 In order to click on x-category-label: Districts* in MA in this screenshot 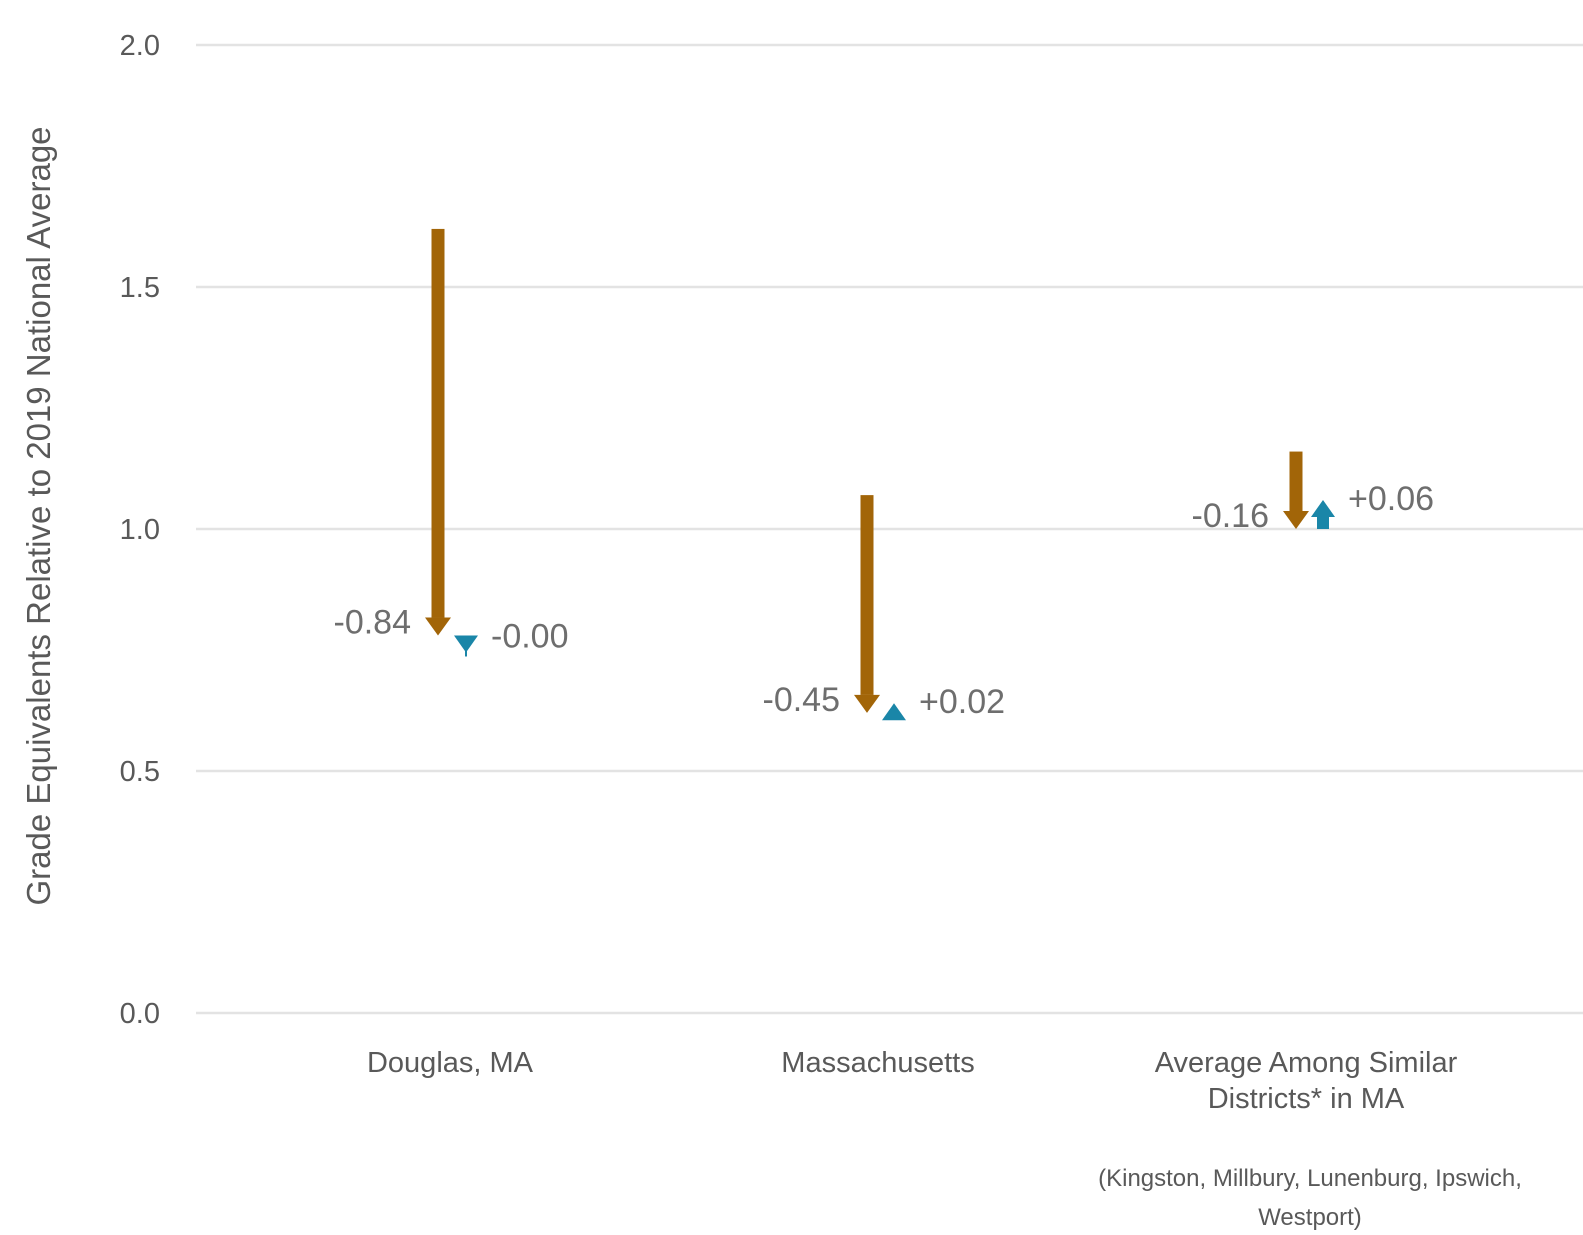, I will do `click(1306, 1099)`.